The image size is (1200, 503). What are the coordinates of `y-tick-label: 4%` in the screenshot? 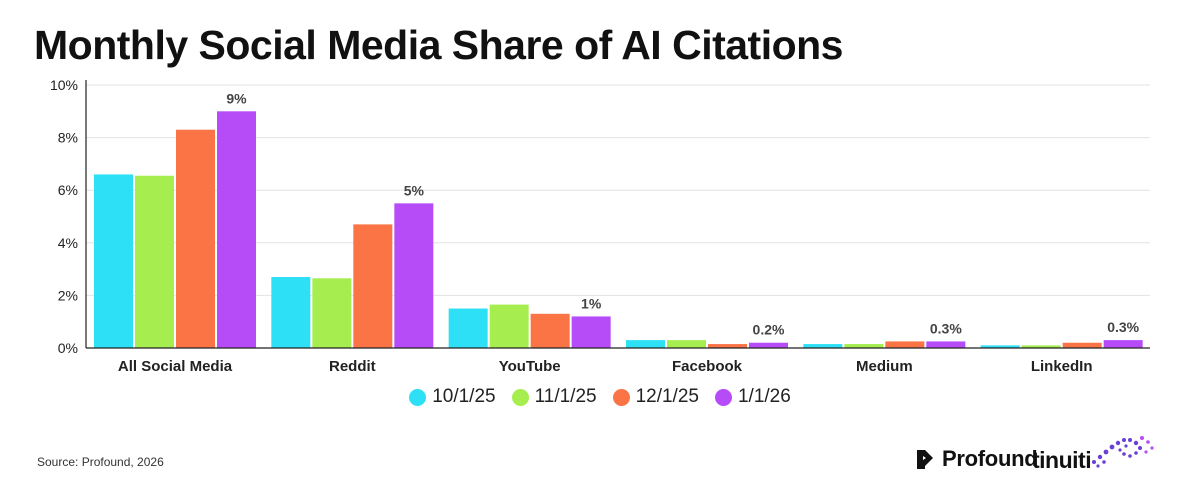 It's located at (68, 243).